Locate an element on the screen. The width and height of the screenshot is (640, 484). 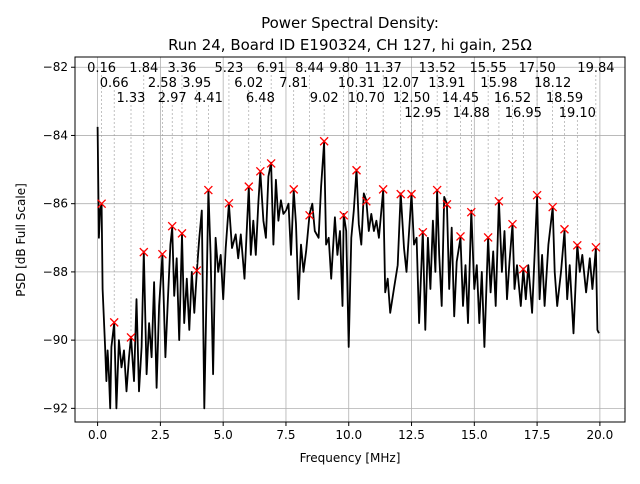
peak-label: 12.50 is located at coordinates (411, 98).